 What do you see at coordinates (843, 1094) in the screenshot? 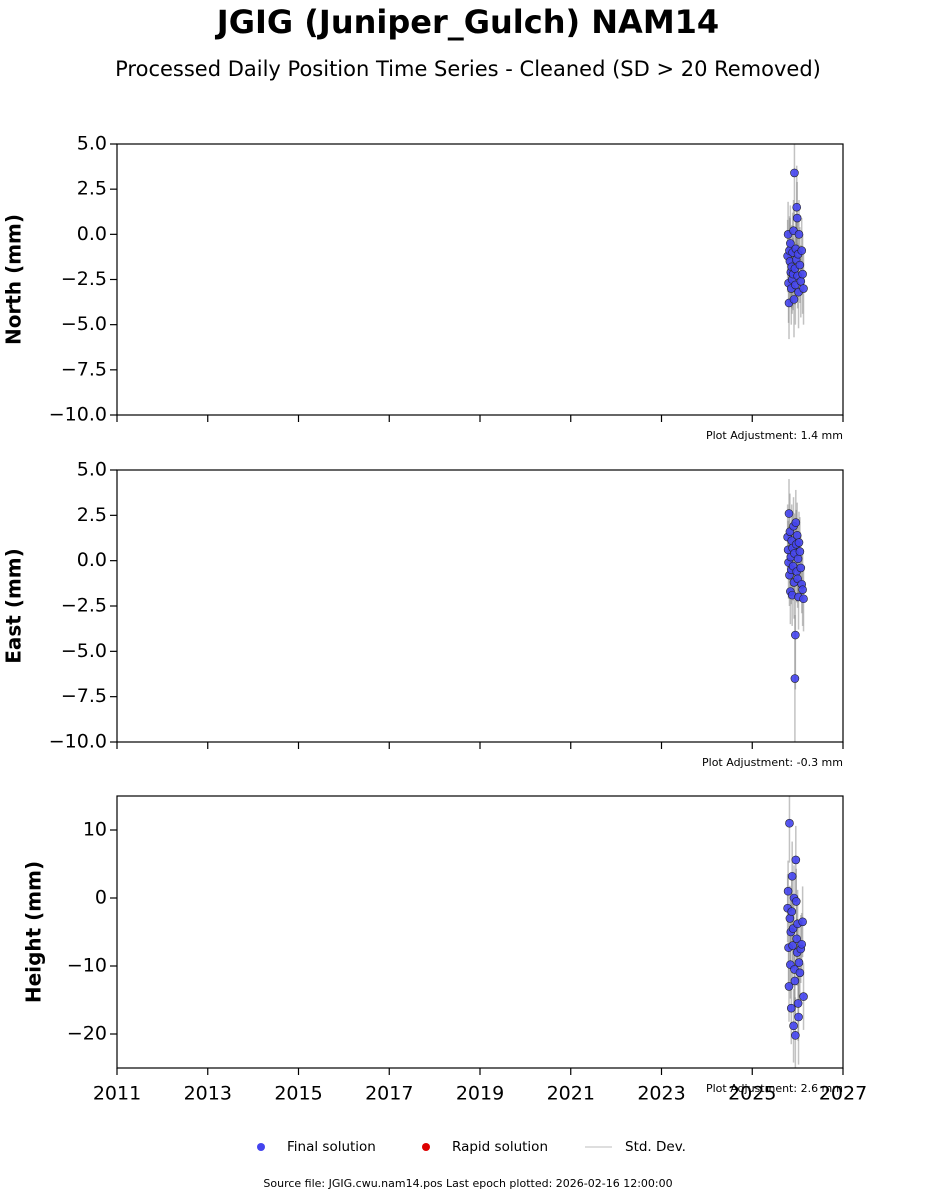
I see `x-tick-label: 2027` at bounding box center [843, 1094].